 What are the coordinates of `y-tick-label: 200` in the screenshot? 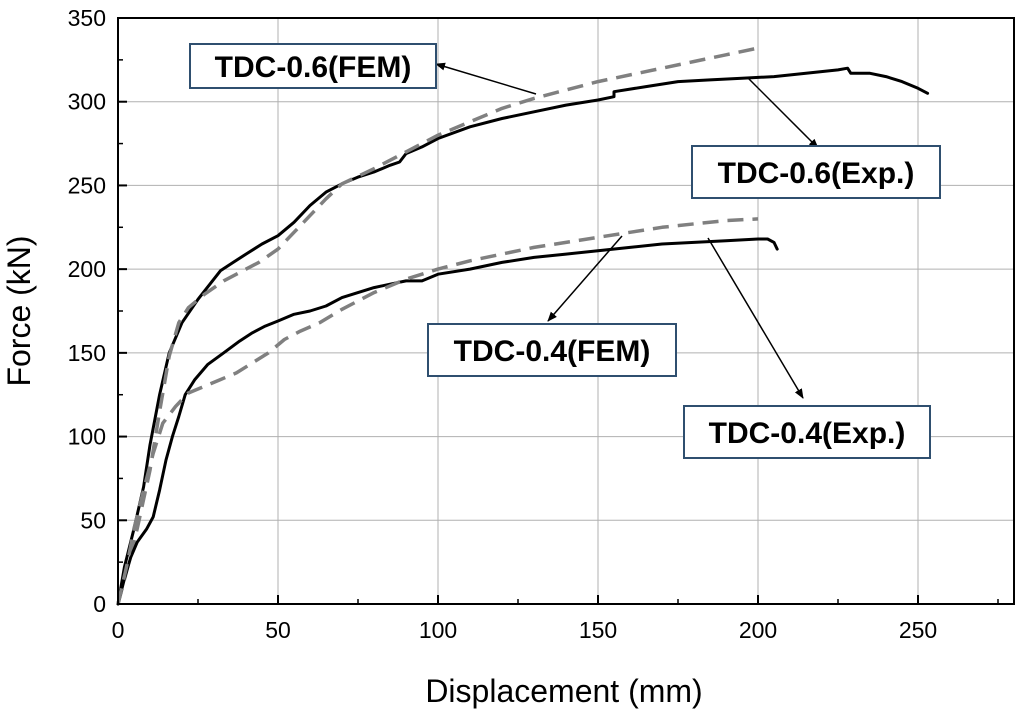 It's located at (87, 269).